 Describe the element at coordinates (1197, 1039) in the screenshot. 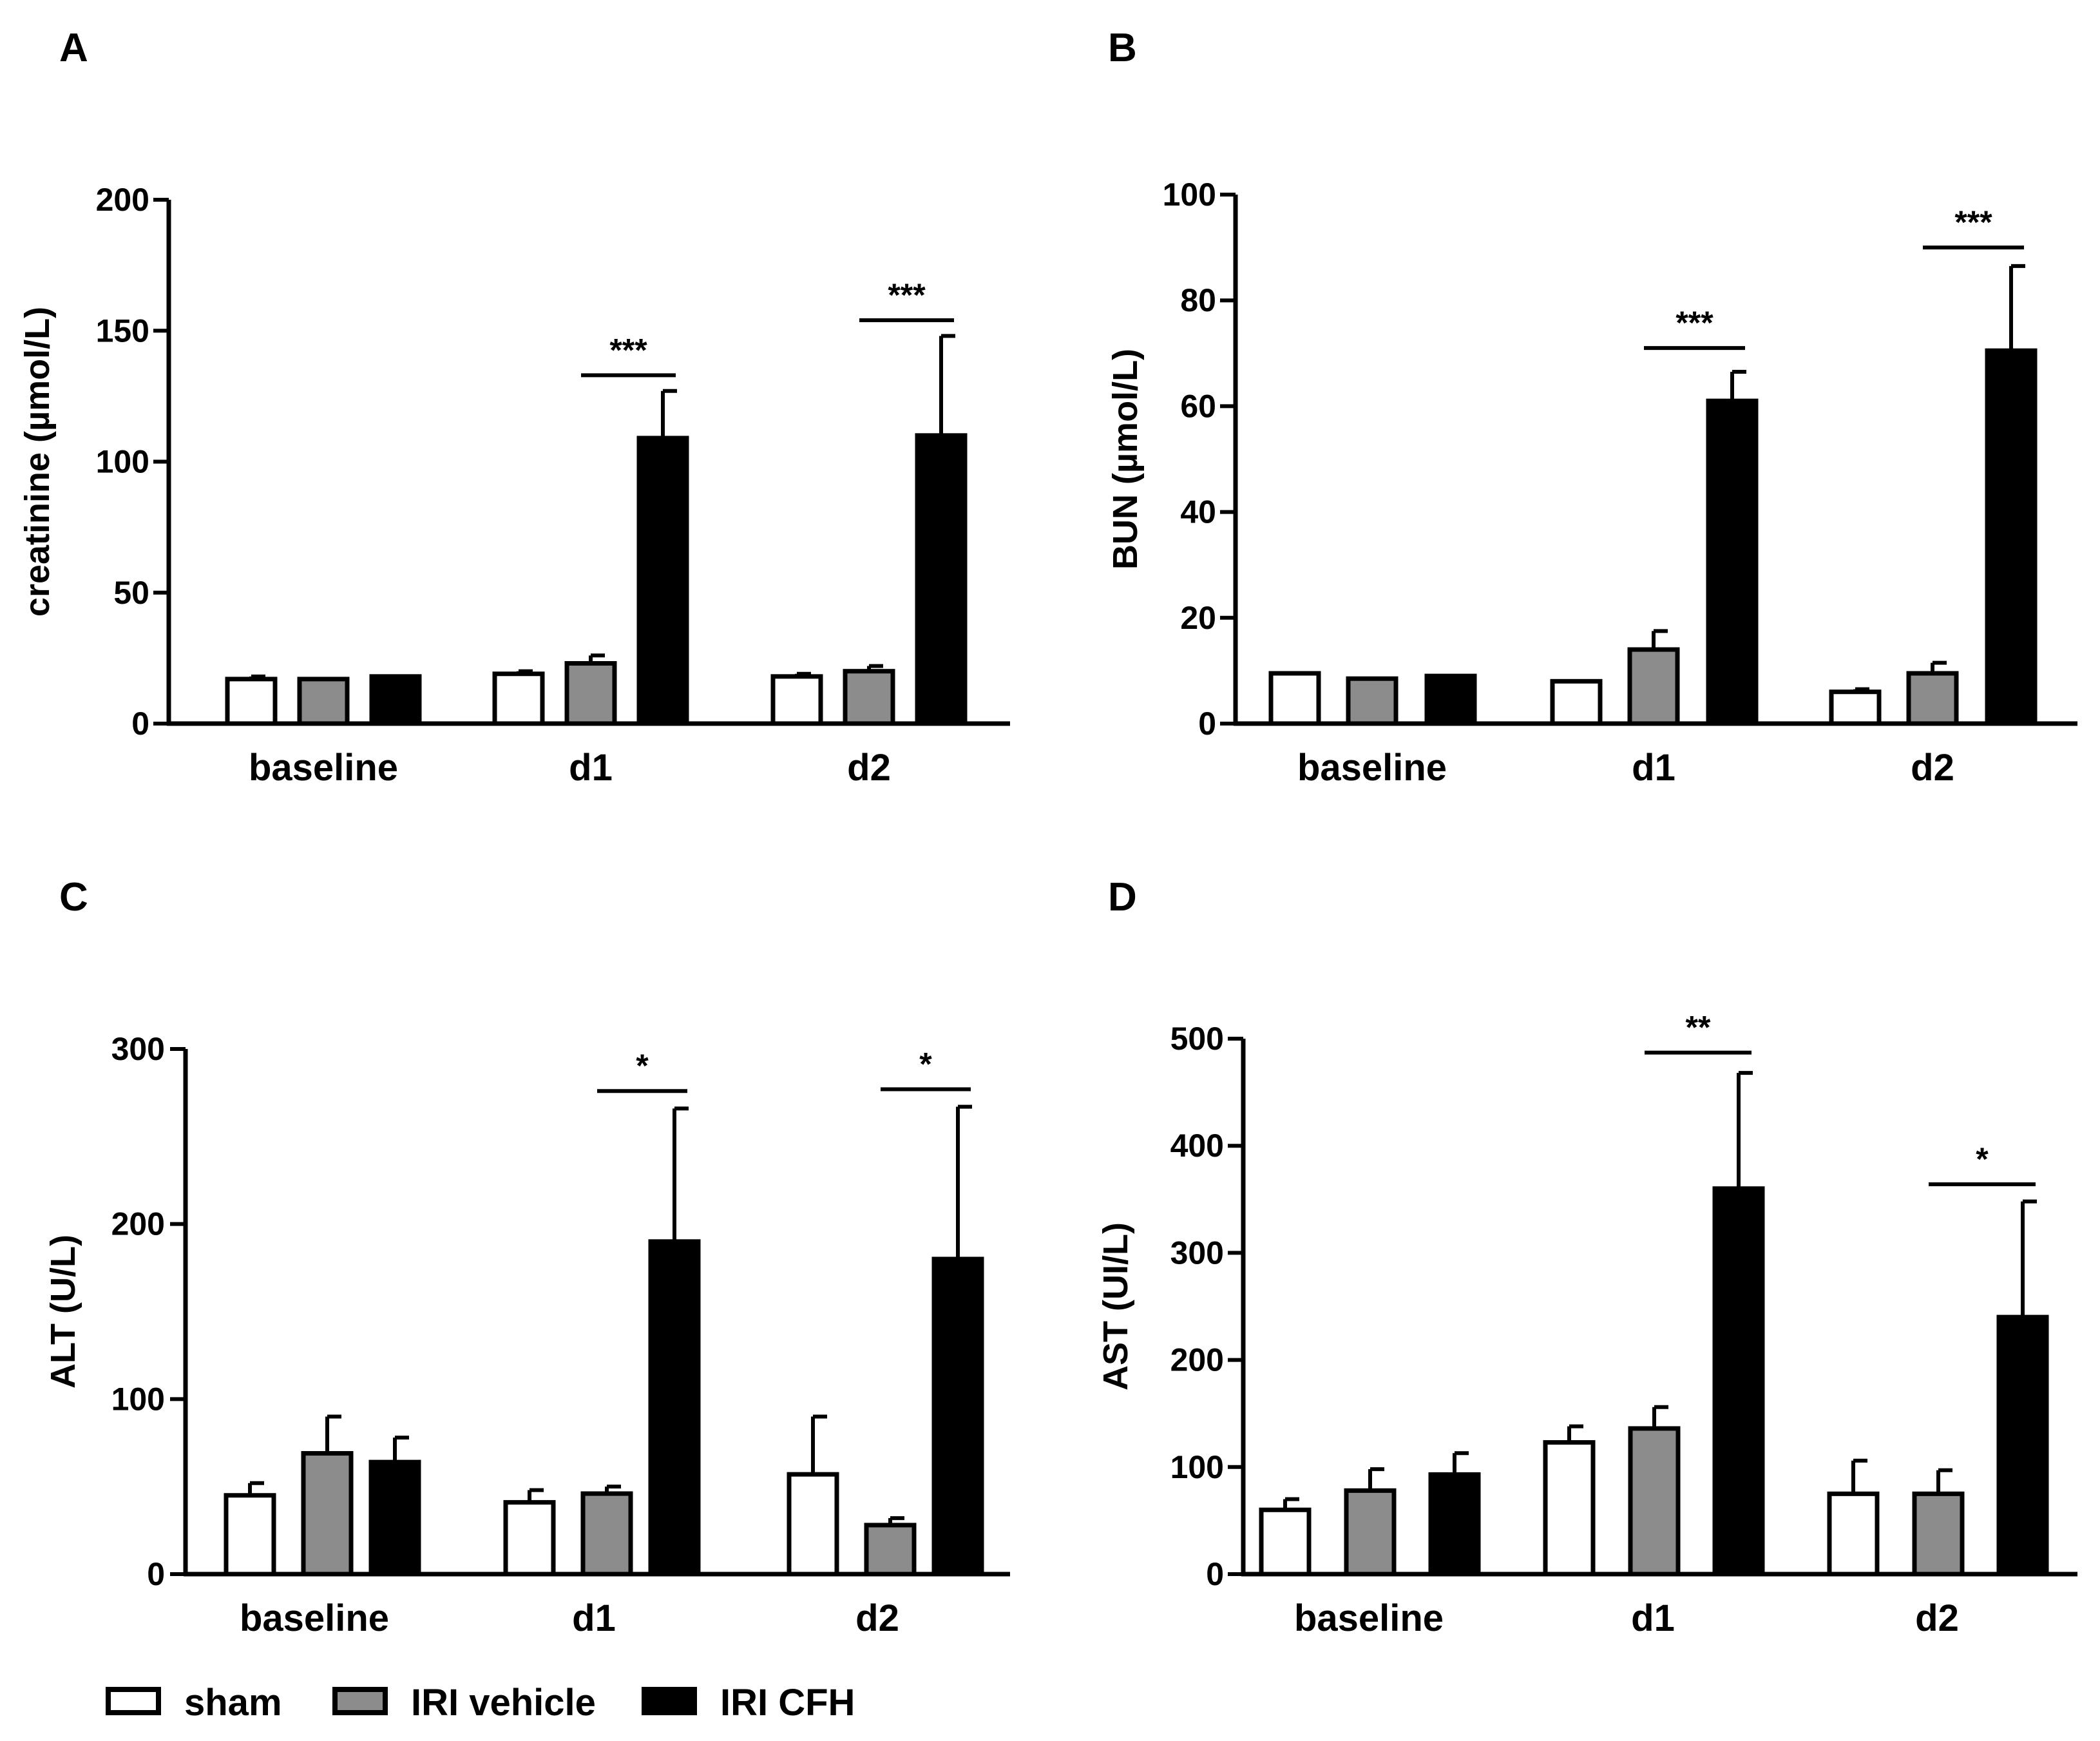

I see `y-tick-label: 500` at that location.